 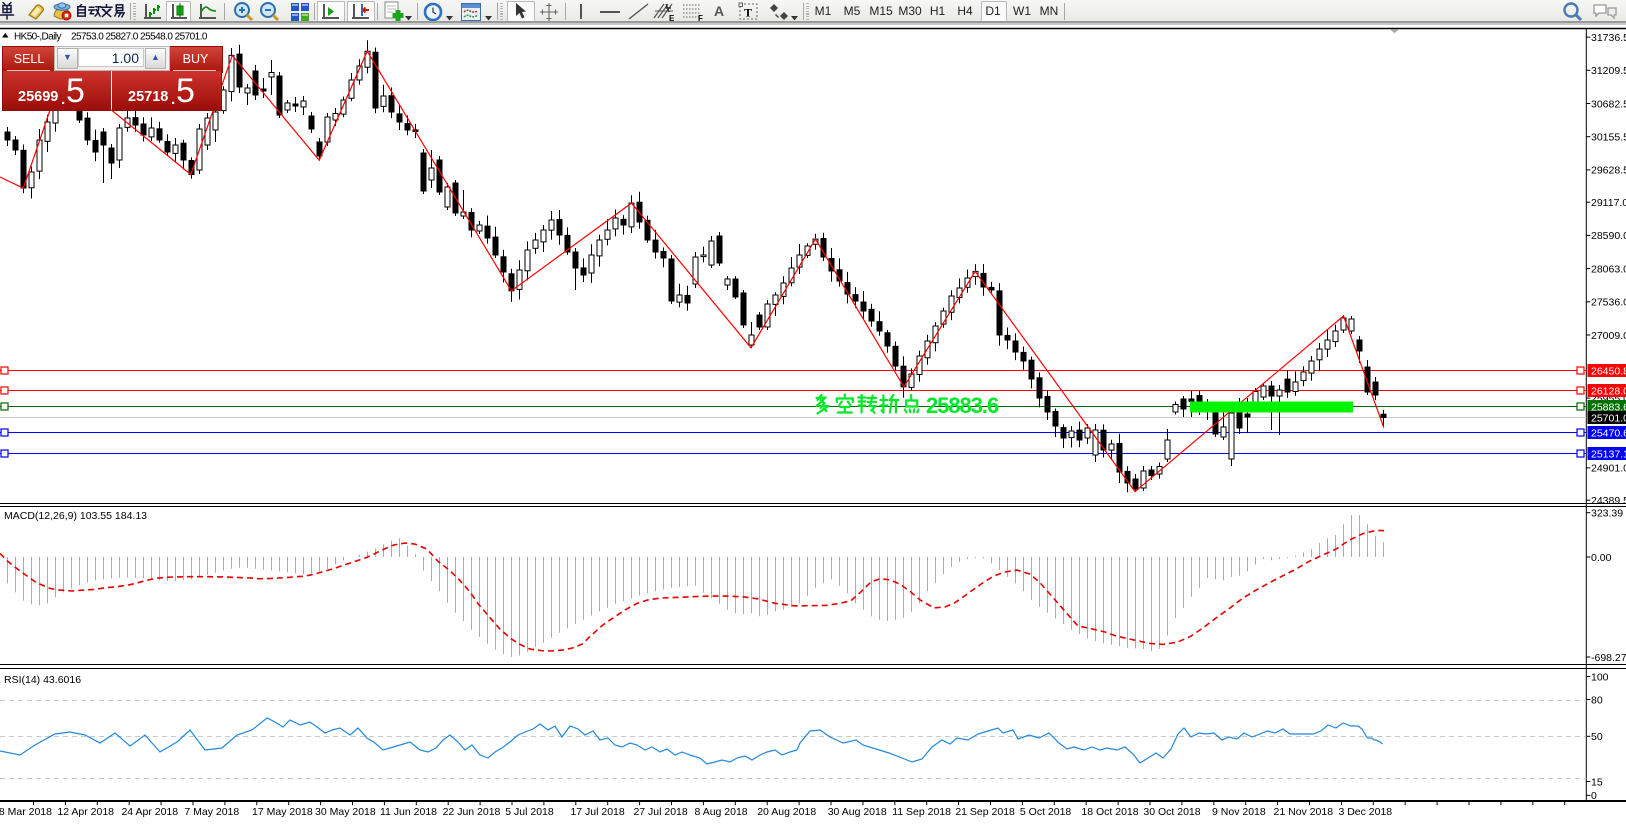 What do you see at coordinates (408, 812) in the screenshot?
I see `svg-text: 11 Jun 2018` at bounding box center [408, 812].